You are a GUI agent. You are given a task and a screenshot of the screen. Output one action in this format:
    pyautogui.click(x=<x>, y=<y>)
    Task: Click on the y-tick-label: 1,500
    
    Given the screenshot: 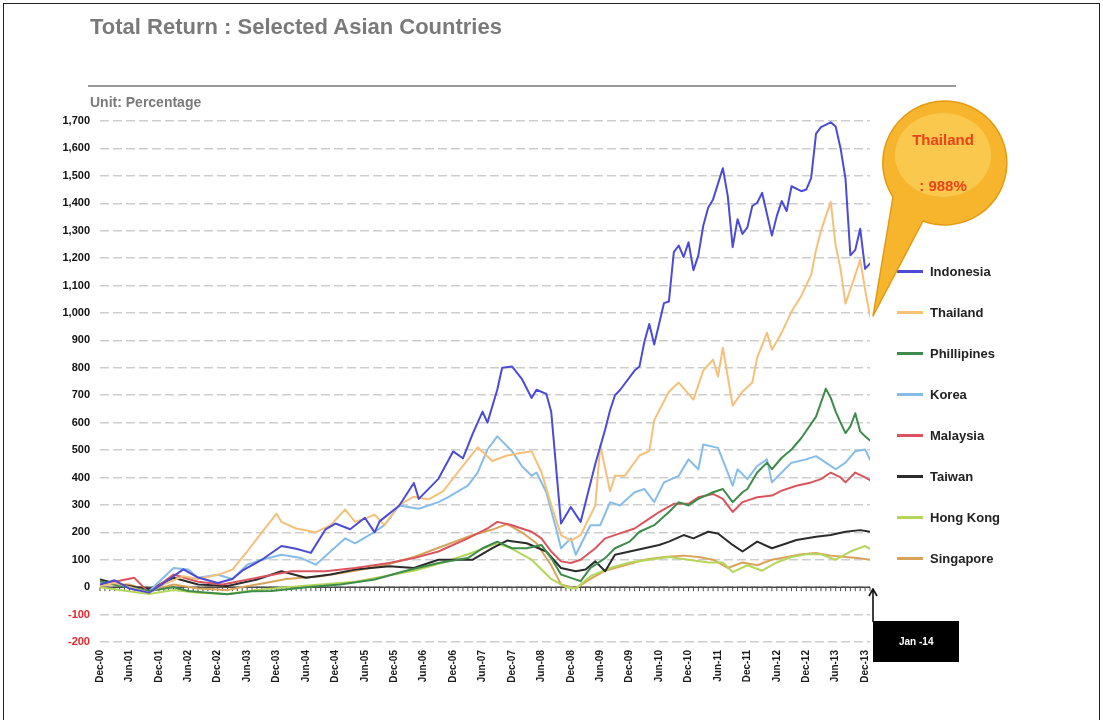 What is the action you would take?
    pyautogui.click(x=76, y=174)
    